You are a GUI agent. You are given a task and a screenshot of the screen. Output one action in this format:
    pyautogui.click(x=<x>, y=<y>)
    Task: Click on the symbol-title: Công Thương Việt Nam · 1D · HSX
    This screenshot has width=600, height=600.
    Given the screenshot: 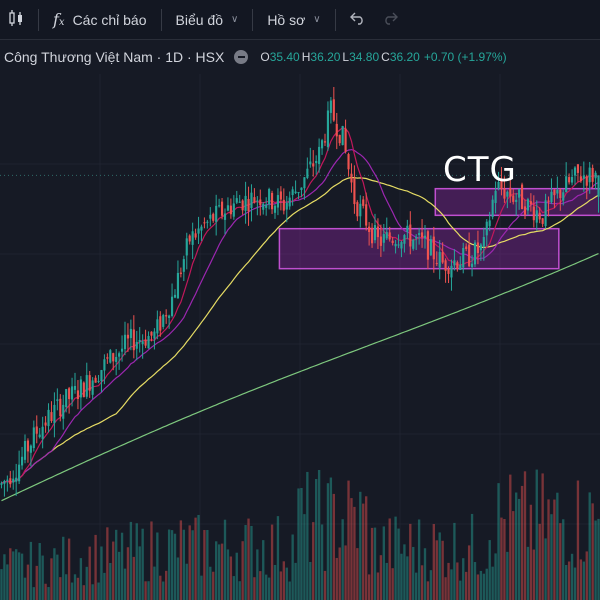 What is the action you would take?
    pyautogui.click(x=114, y=57)
    